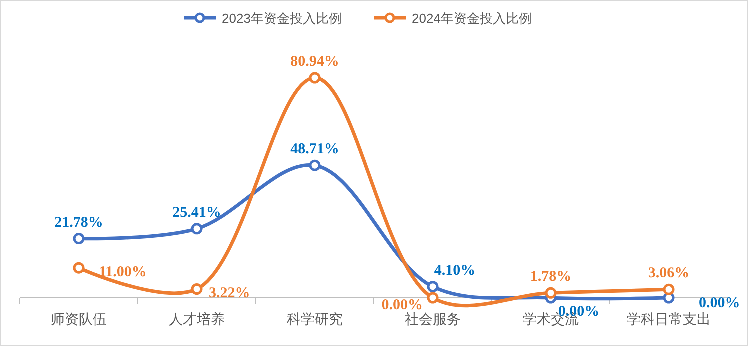 This screenshot has height=346, width=748. I want to click on x-tick-label: 科学研究, so click(315, 319).